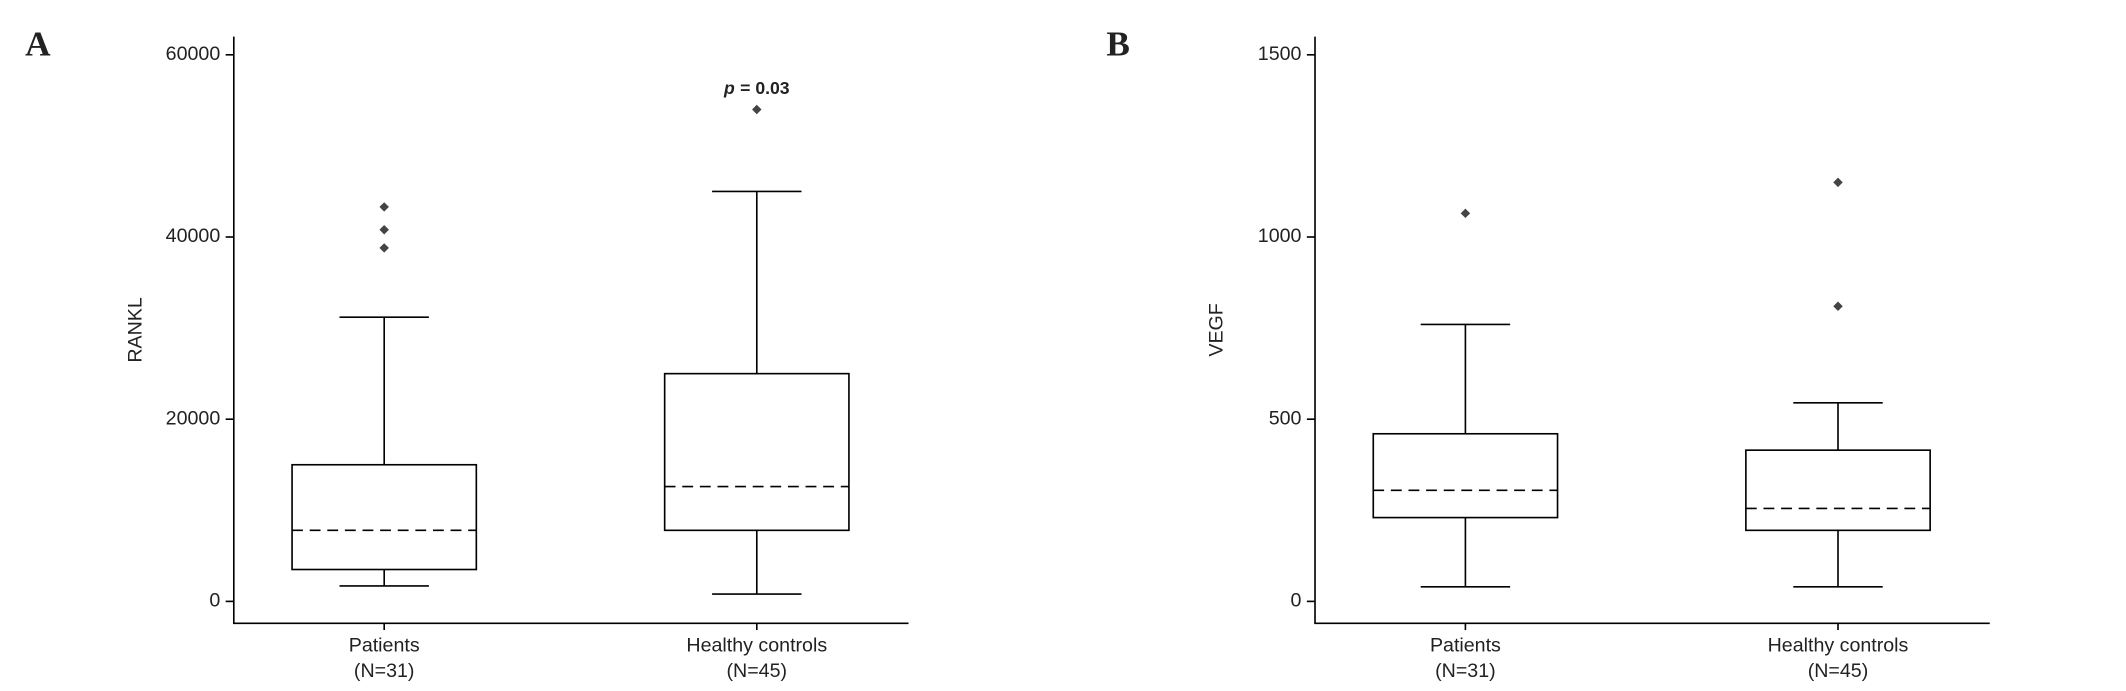  What do you see at coordinates (193, 418) in the screenshot?
I see `y-tick-label: 20000` at bounding box center [193, 418].